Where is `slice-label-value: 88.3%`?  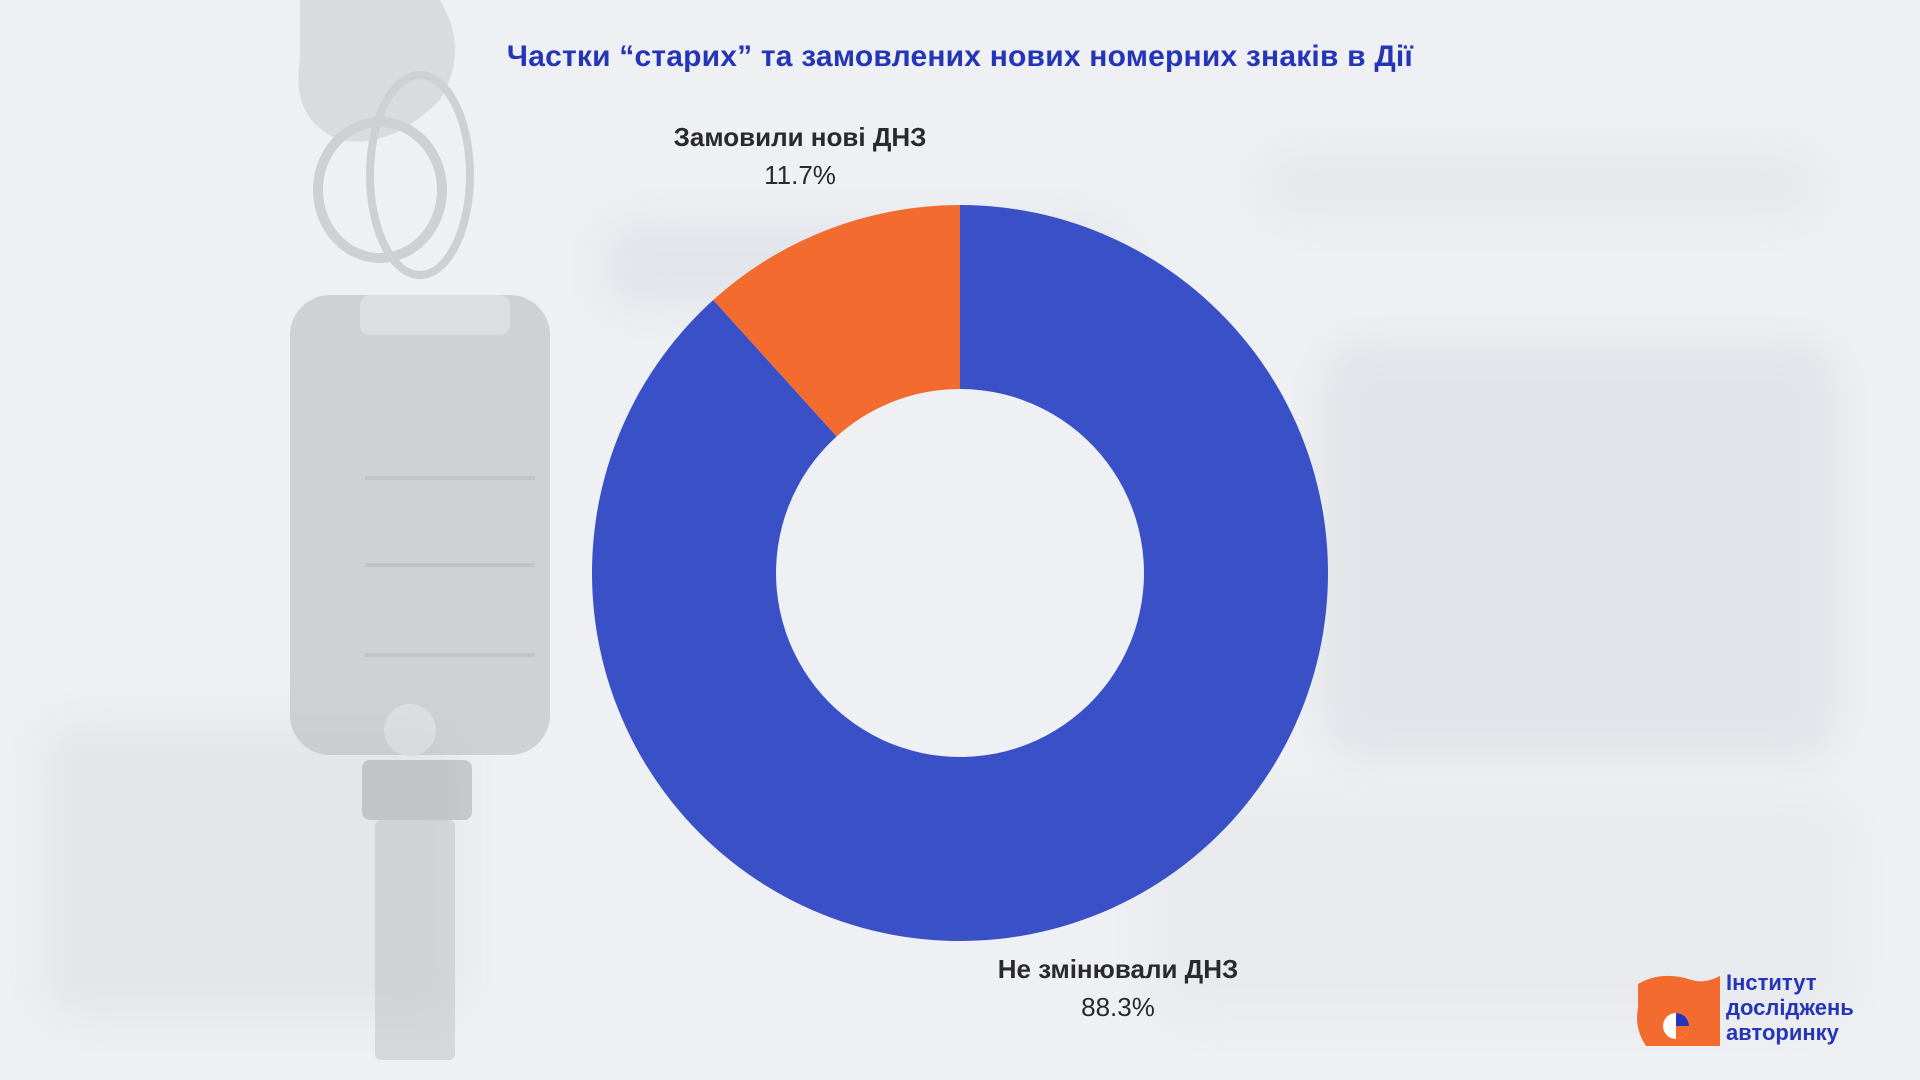
slice-label-value: 88.3% is located at coordinates (1118, 1007).